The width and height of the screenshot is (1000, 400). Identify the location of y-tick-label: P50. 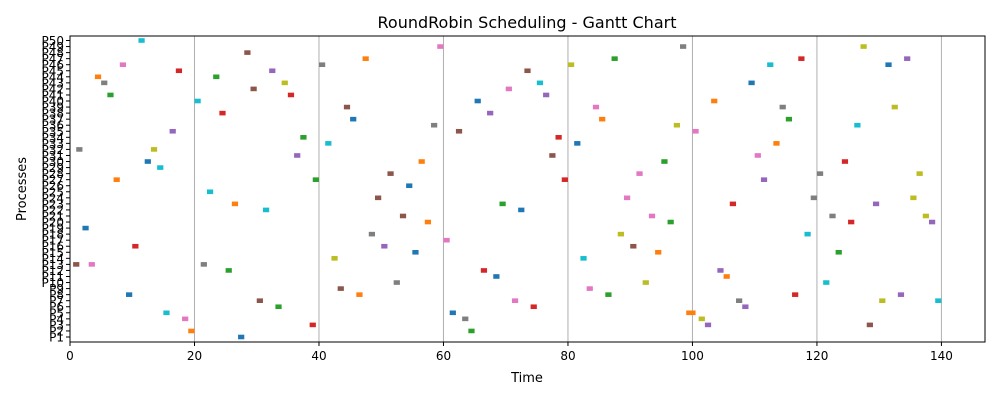
(52, 41).